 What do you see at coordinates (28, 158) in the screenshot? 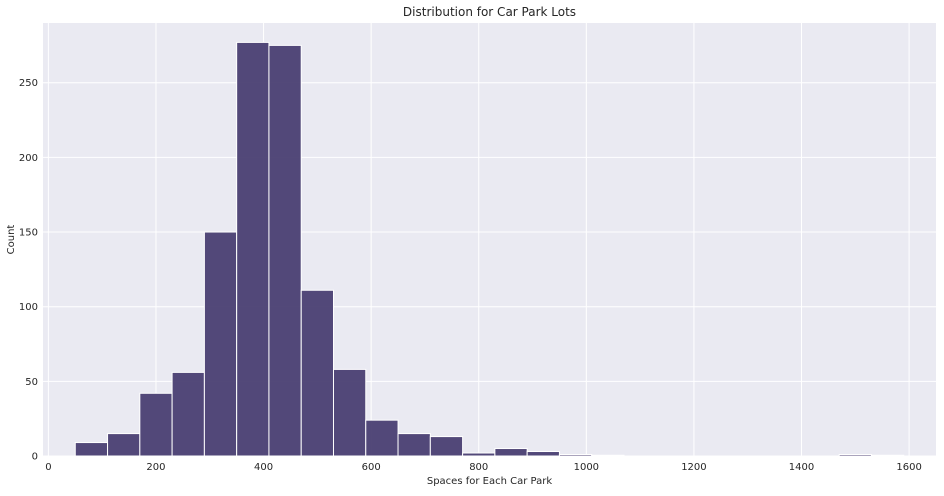
I see `y-tick-label: 200` at bounding box center [28, 158].